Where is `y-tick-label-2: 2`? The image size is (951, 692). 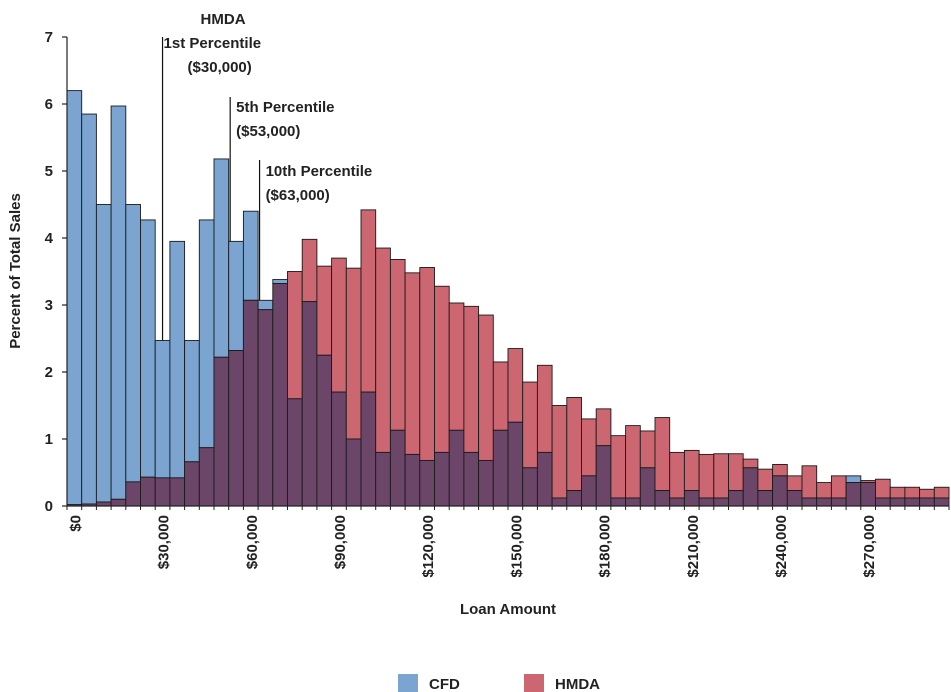 y-tick-label-2: 2 is located at coordinates (49, 372).